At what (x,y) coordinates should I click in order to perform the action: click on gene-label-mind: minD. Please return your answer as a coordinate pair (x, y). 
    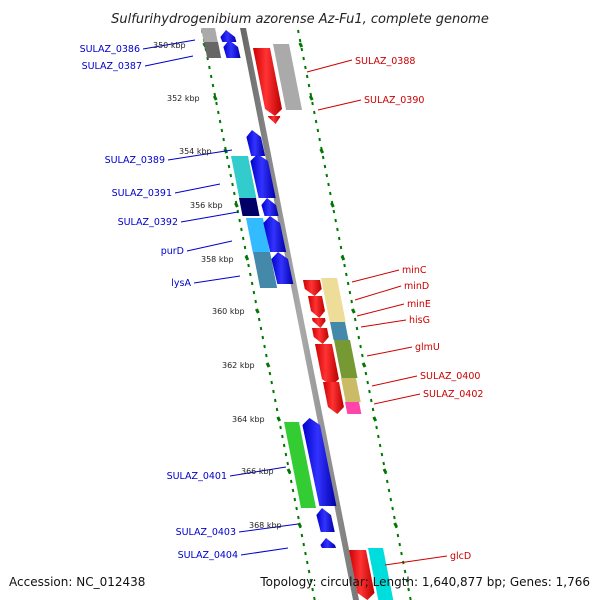
    Looking at the image, I should click on (416, 286).